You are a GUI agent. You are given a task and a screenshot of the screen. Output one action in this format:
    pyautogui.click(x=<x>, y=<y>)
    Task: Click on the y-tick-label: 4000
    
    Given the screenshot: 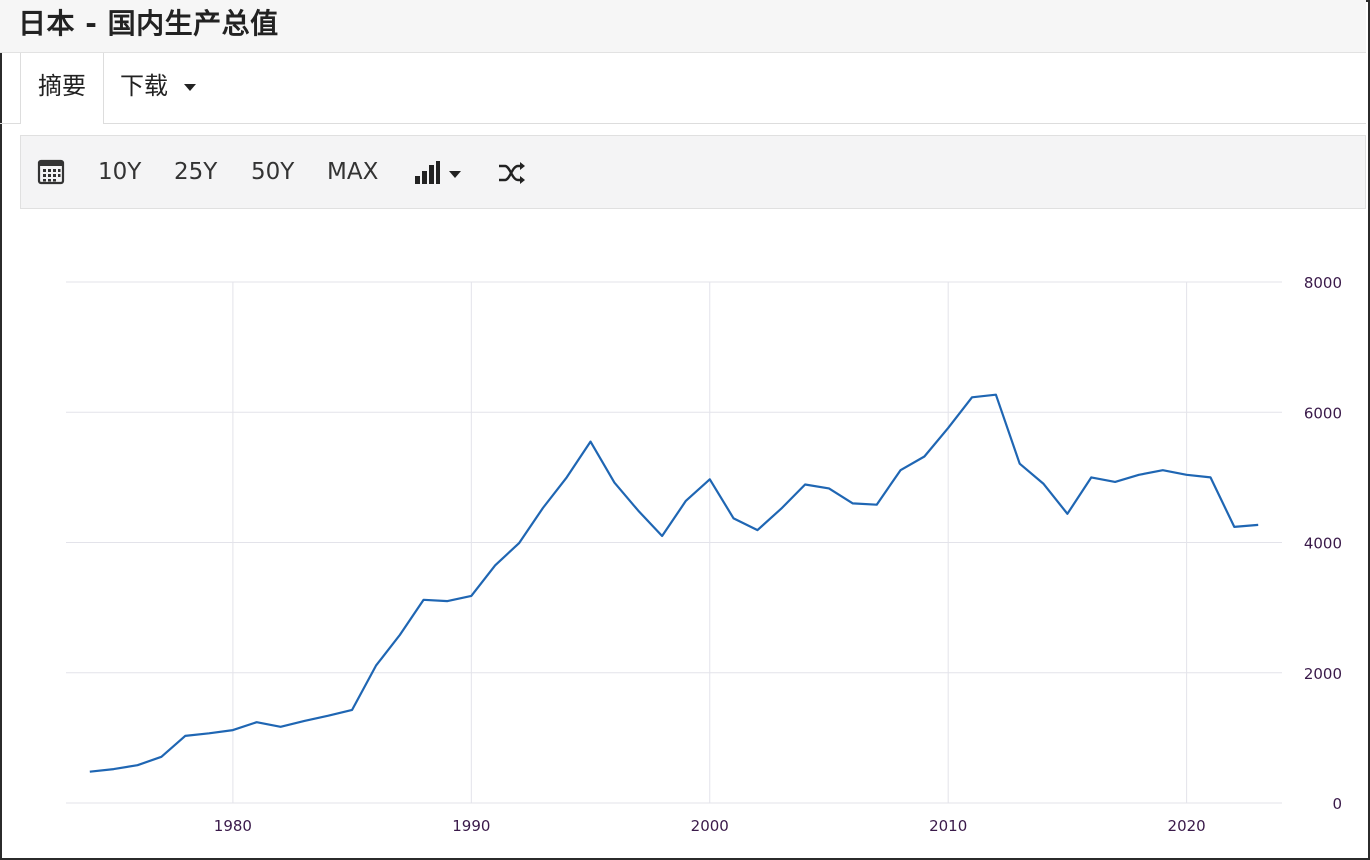 What is the action you would take?
    pyautogui.click(x=1323, y=544)
    